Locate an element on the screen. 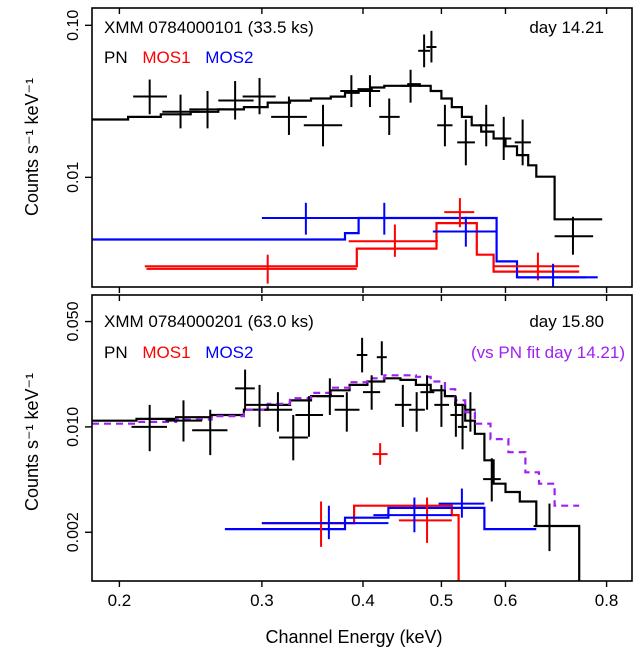  bottom-panel-legend: PN MOS1 MOS2 is located at coordinates (178, 352).